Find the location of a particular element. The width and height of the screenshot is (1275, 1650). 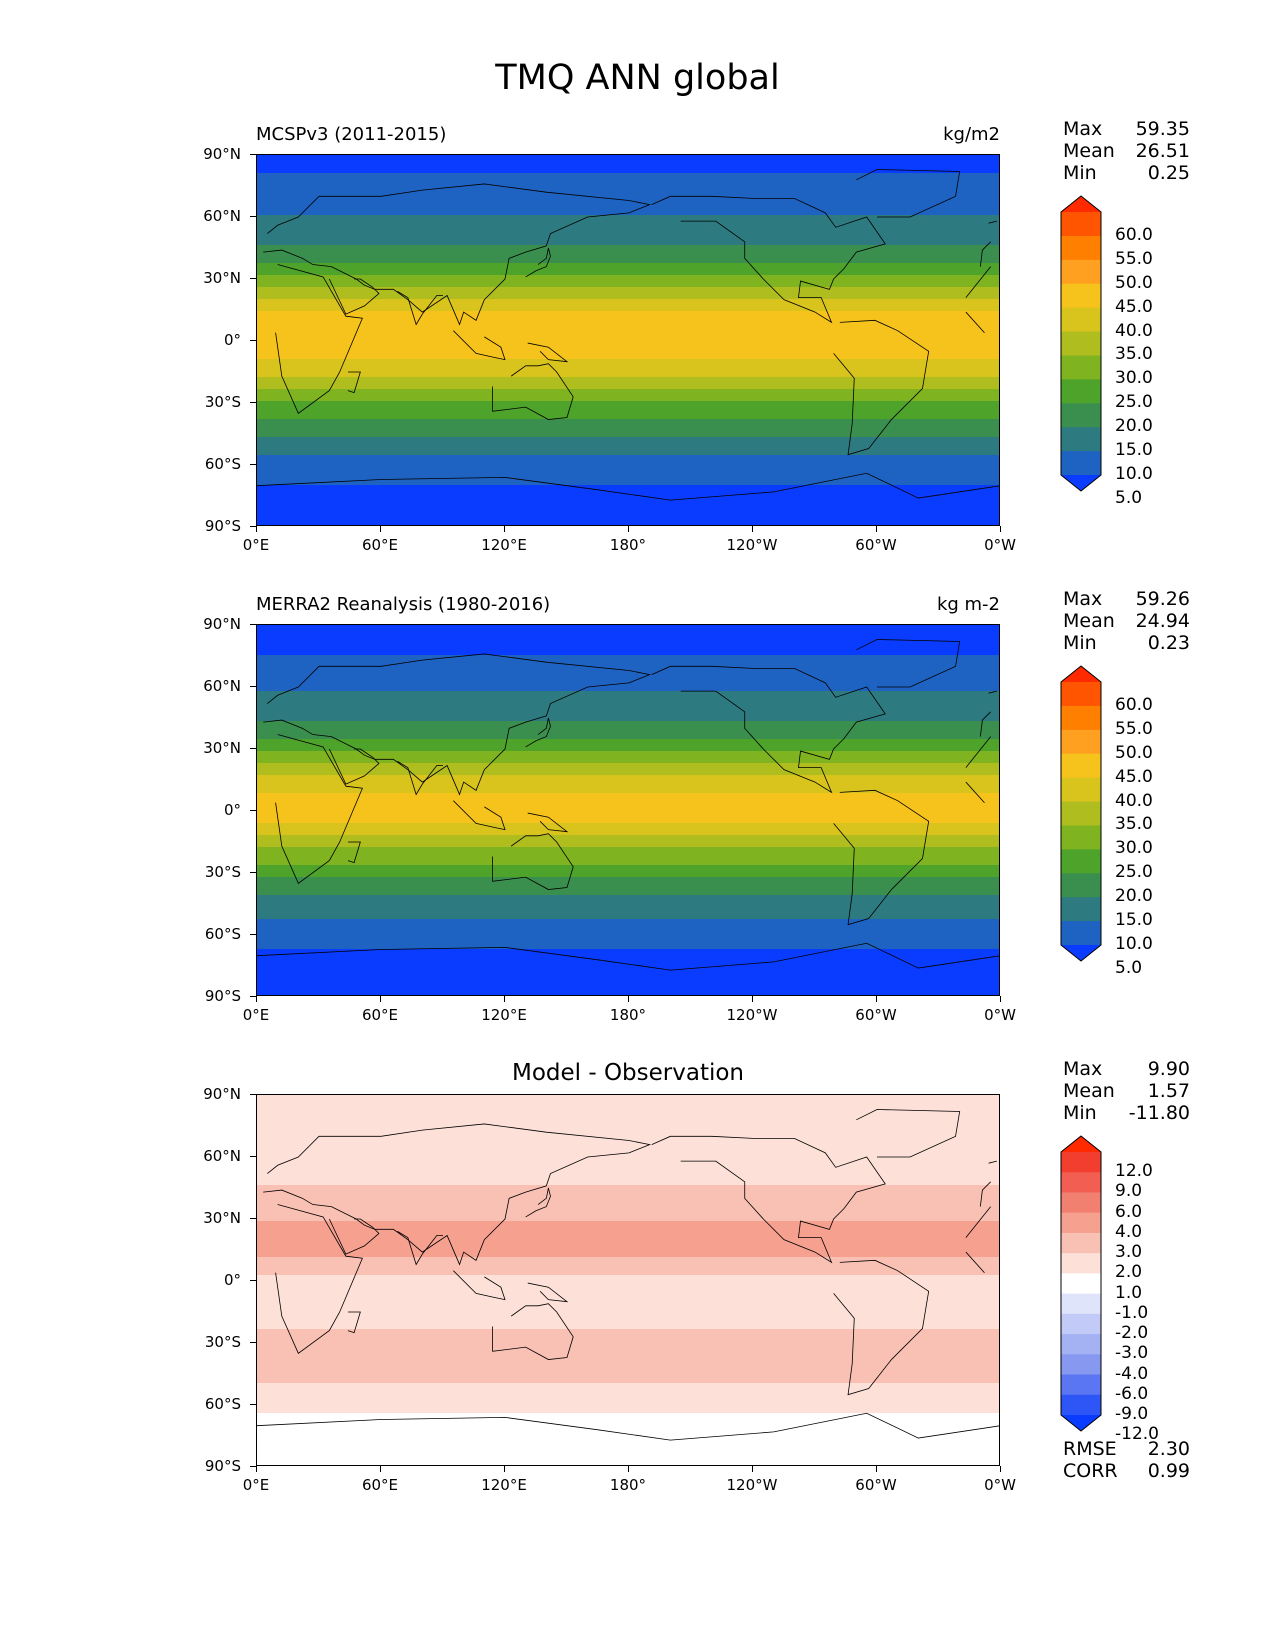

colorbar-label: 50.0 is located at coordinates (1134, 282).